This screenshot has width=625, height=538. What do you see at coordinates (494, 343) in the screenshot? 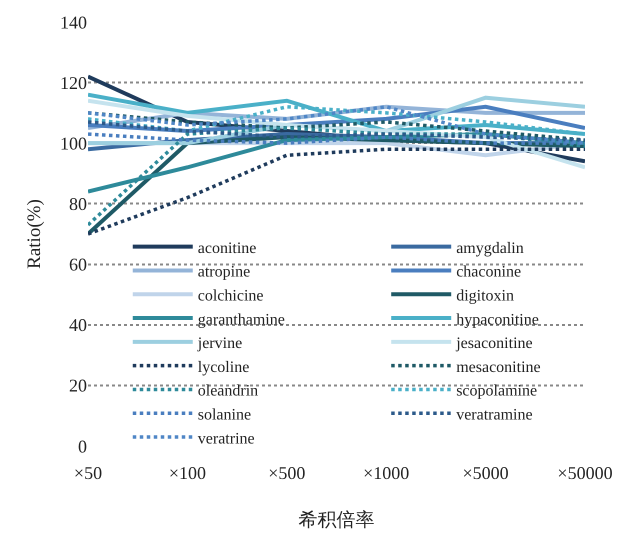
I see `legend-label: jesaconitine` at bounding box center [494, 343].